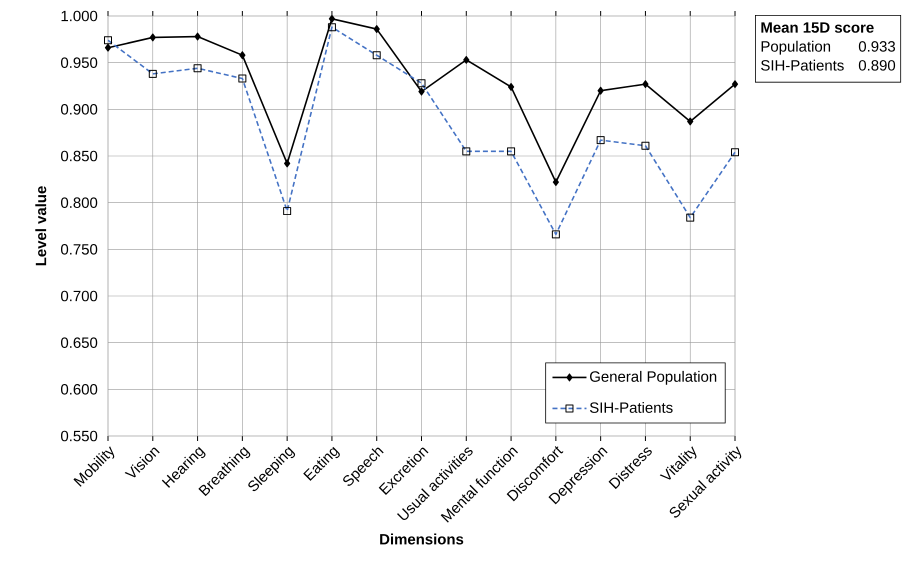 This screenshot has width=922, height=581. Describe the element at coordinates (802, 65) in the screenshot. I see `text: SIH-Patients` at that location.